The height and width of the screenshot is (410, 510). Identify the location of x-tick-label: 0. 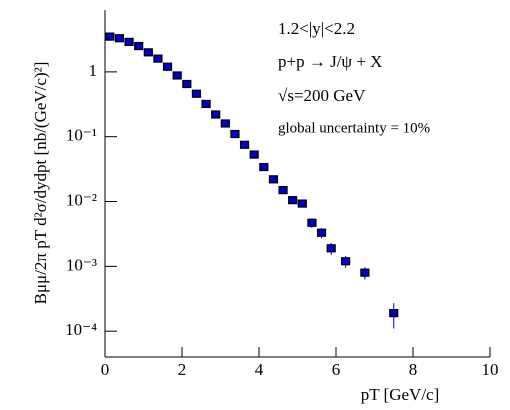
(105, 369).